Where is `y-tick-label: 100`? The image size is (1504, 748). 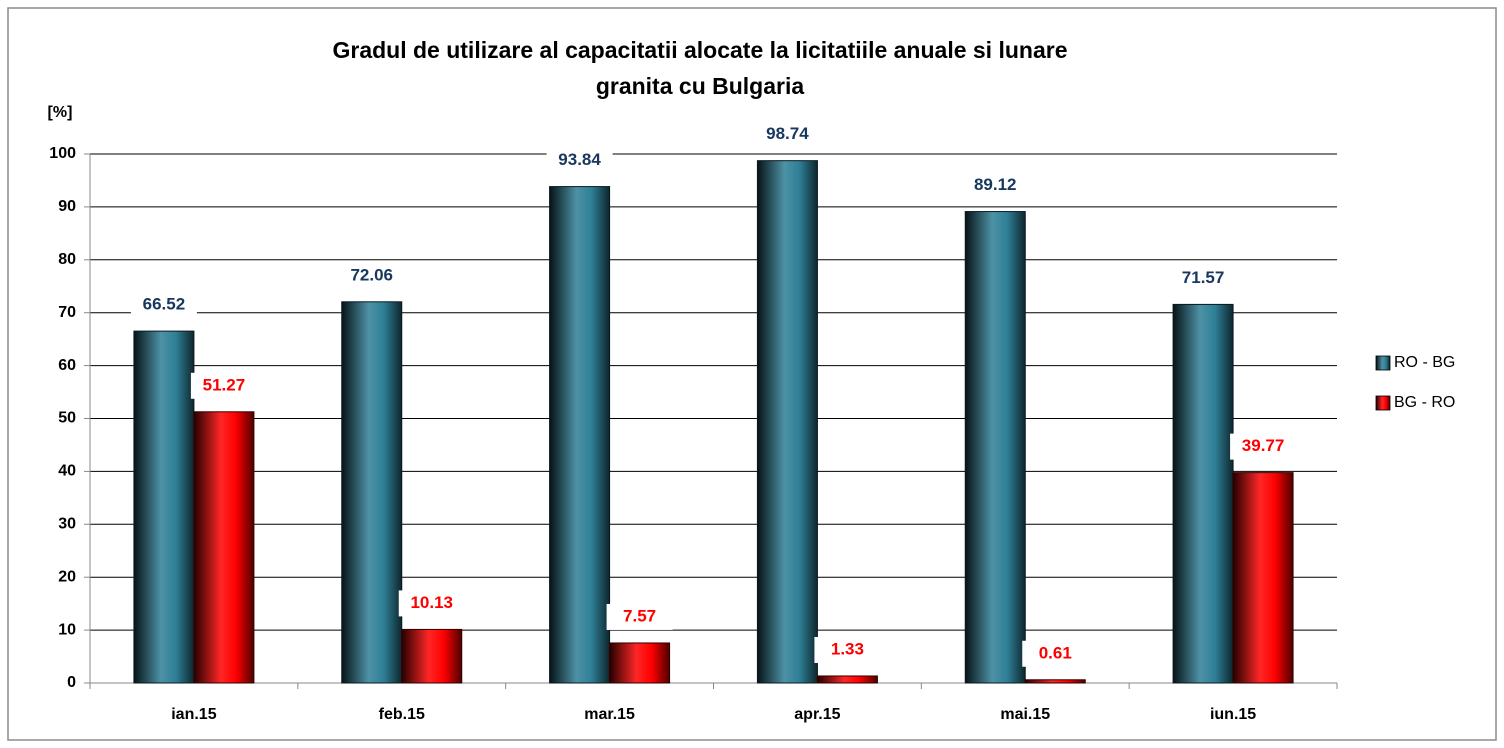 y-tick-label: 100 is located at coordinates (62, 153).